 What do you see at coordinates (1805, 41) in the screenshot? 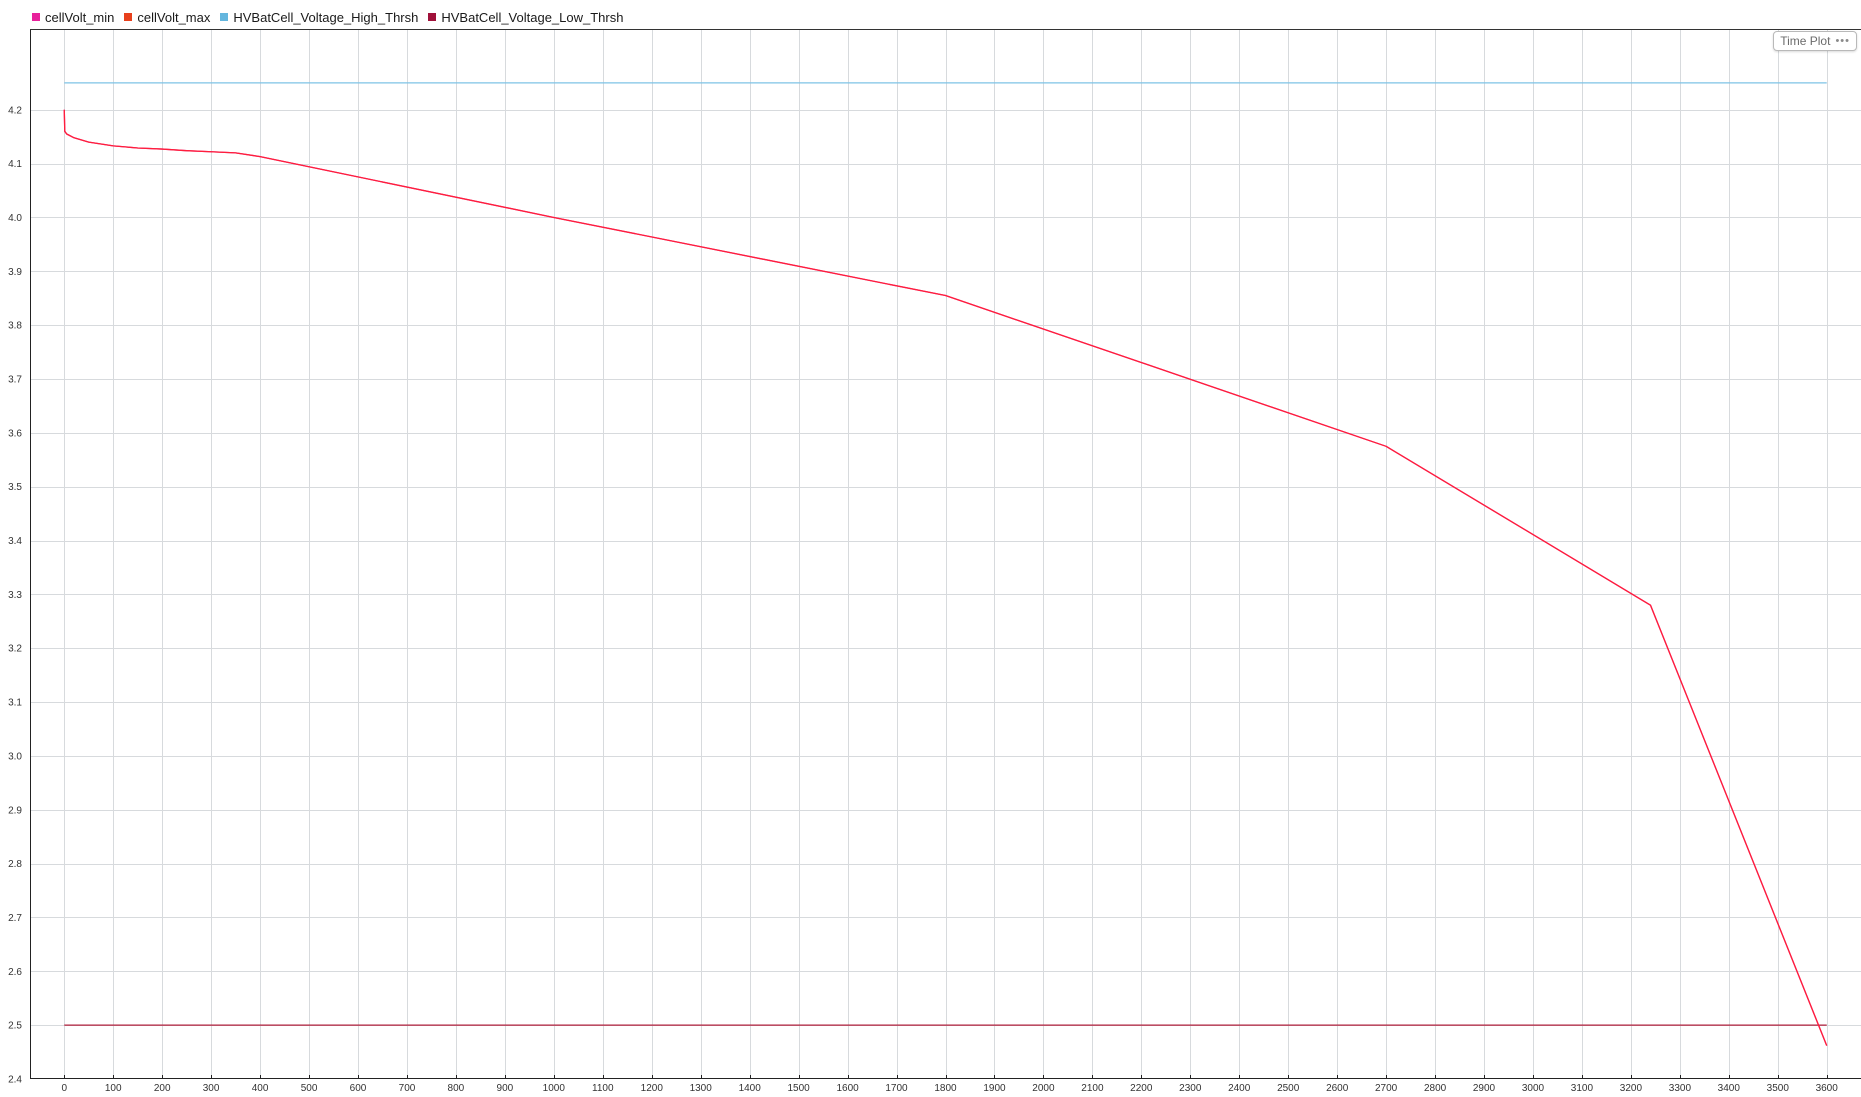
I see `time-plot-label: Time Plot` at bounding box center [1805, 41].